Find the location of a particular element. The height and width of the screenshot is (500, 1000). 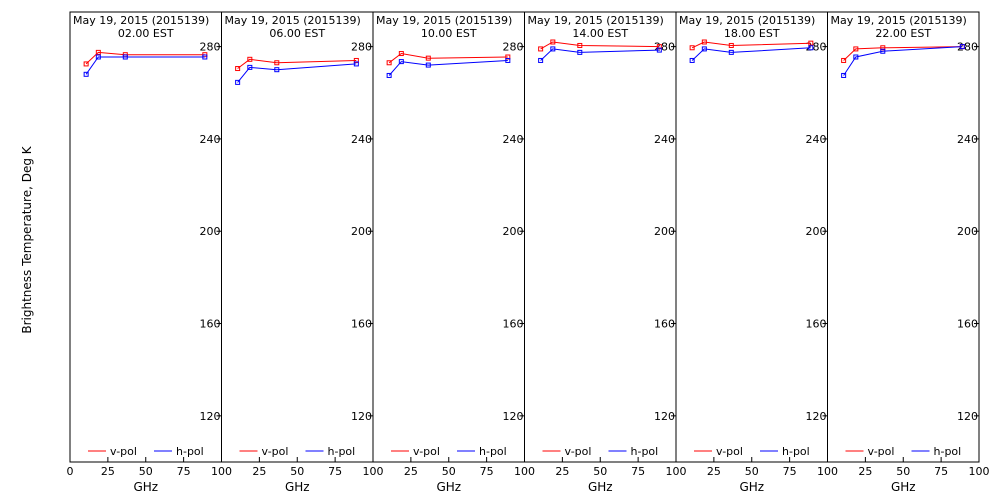

x-tick-label: 0 is located at coordinates (70, 471).